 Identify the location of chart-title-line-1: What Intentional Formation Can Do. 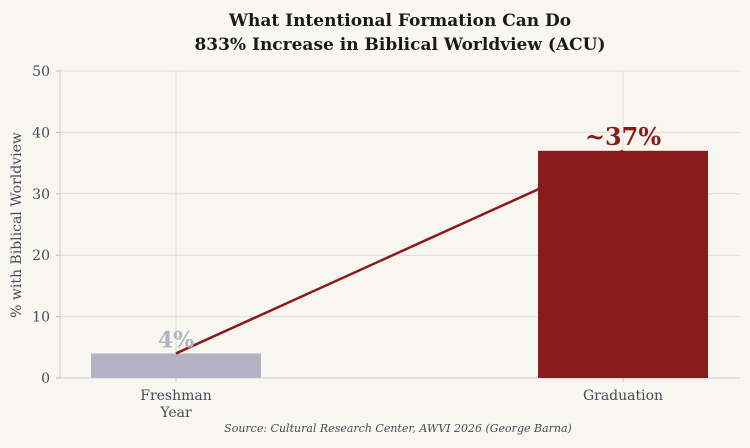
(399, 21).